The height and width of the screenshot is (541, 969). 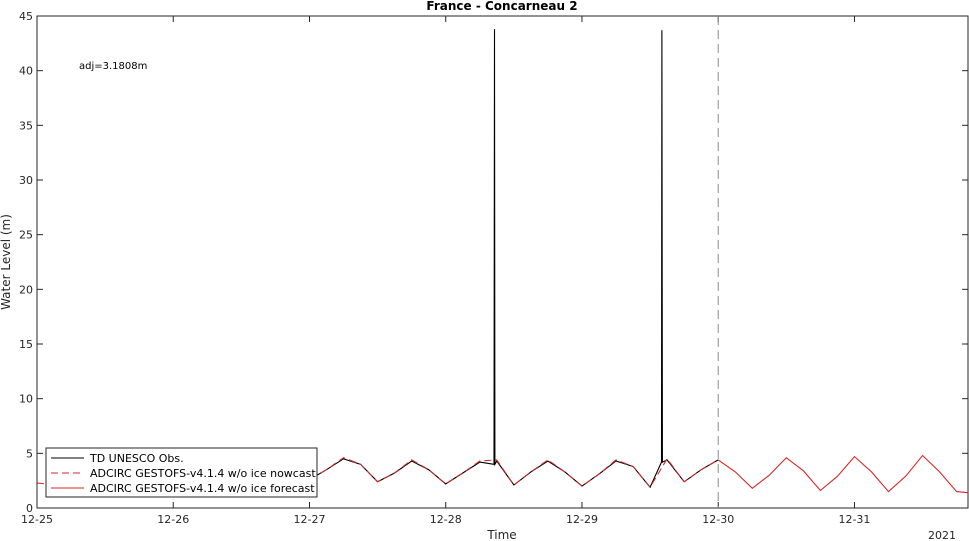 I want to click on nowcast-series-line, so click(x=377, y=473).